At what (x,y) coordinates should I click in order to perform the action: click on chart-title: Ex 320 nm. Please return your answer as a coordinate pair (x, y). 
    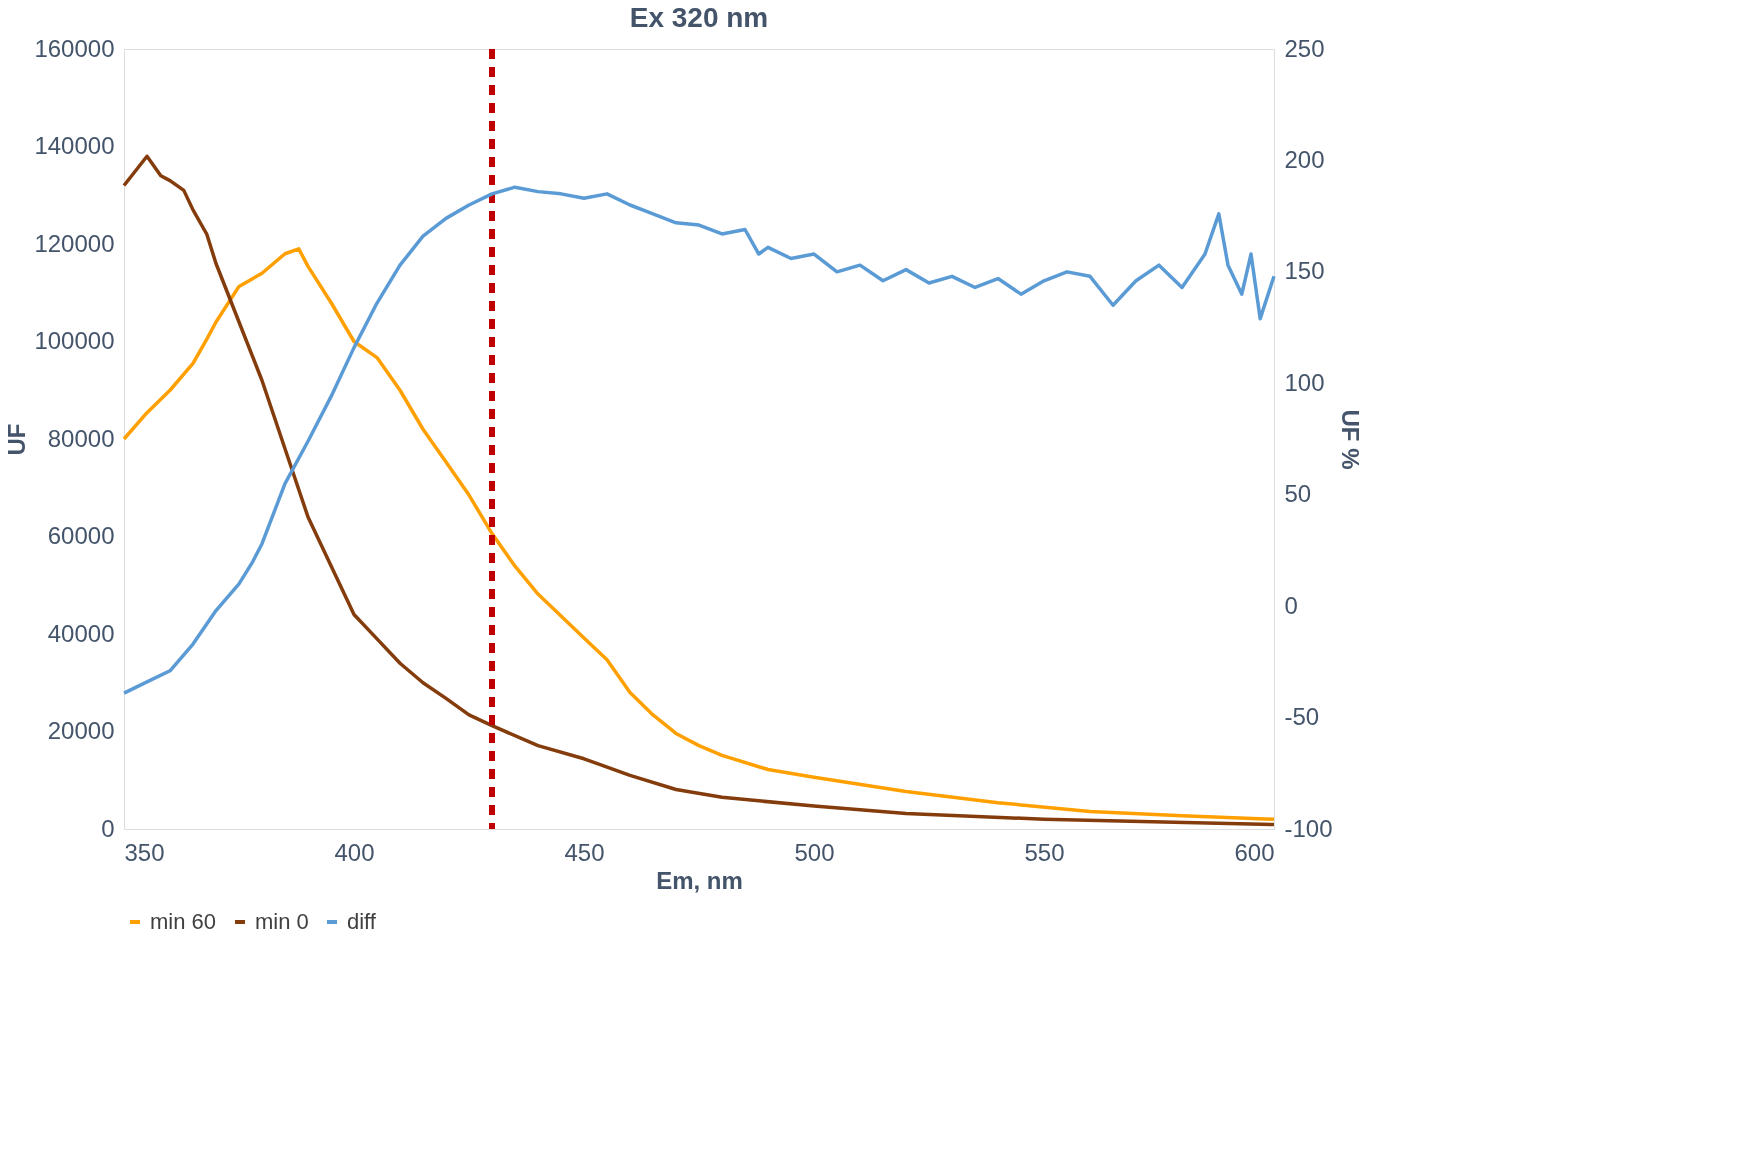
    Looking at the image, I should click on (699, 17).